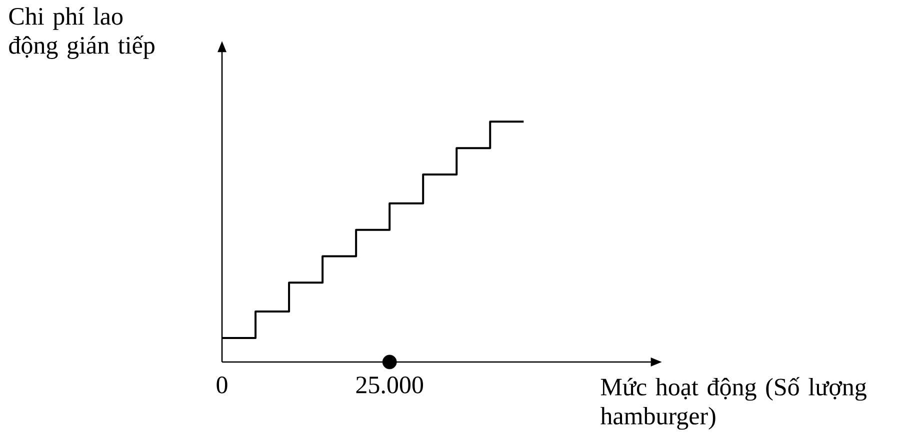 Image resolution: width=910 pixels, height=447 pixels. Describe the element at coordinates (390, 385) in the screenshot. I see `x-tick-label: 25.000` at that location.